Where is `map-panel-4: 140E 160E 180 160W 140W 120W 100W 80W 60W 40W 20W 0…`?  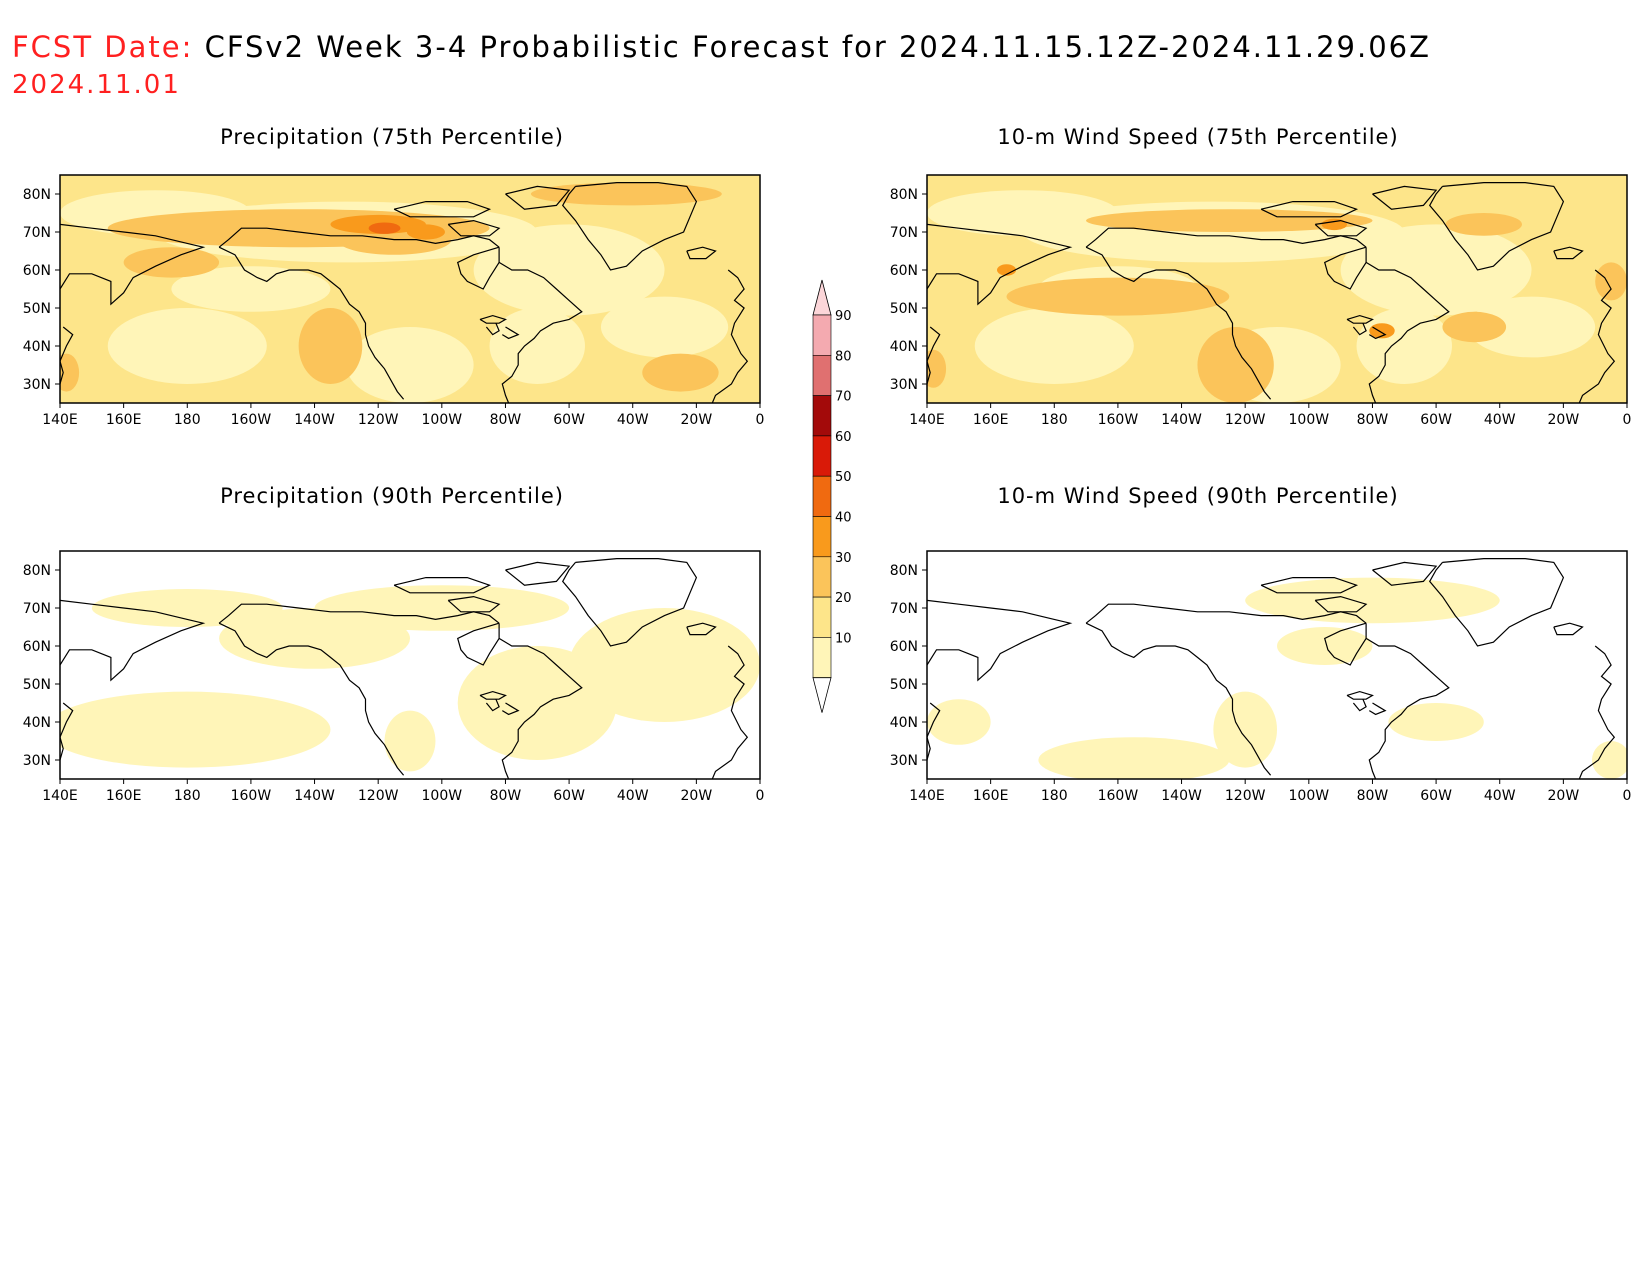 map-panel-4: 140E 160E 180 160W 140W 120W 100W 80W 60W 40W 20W 0… is located at coordinates (1261, 677).